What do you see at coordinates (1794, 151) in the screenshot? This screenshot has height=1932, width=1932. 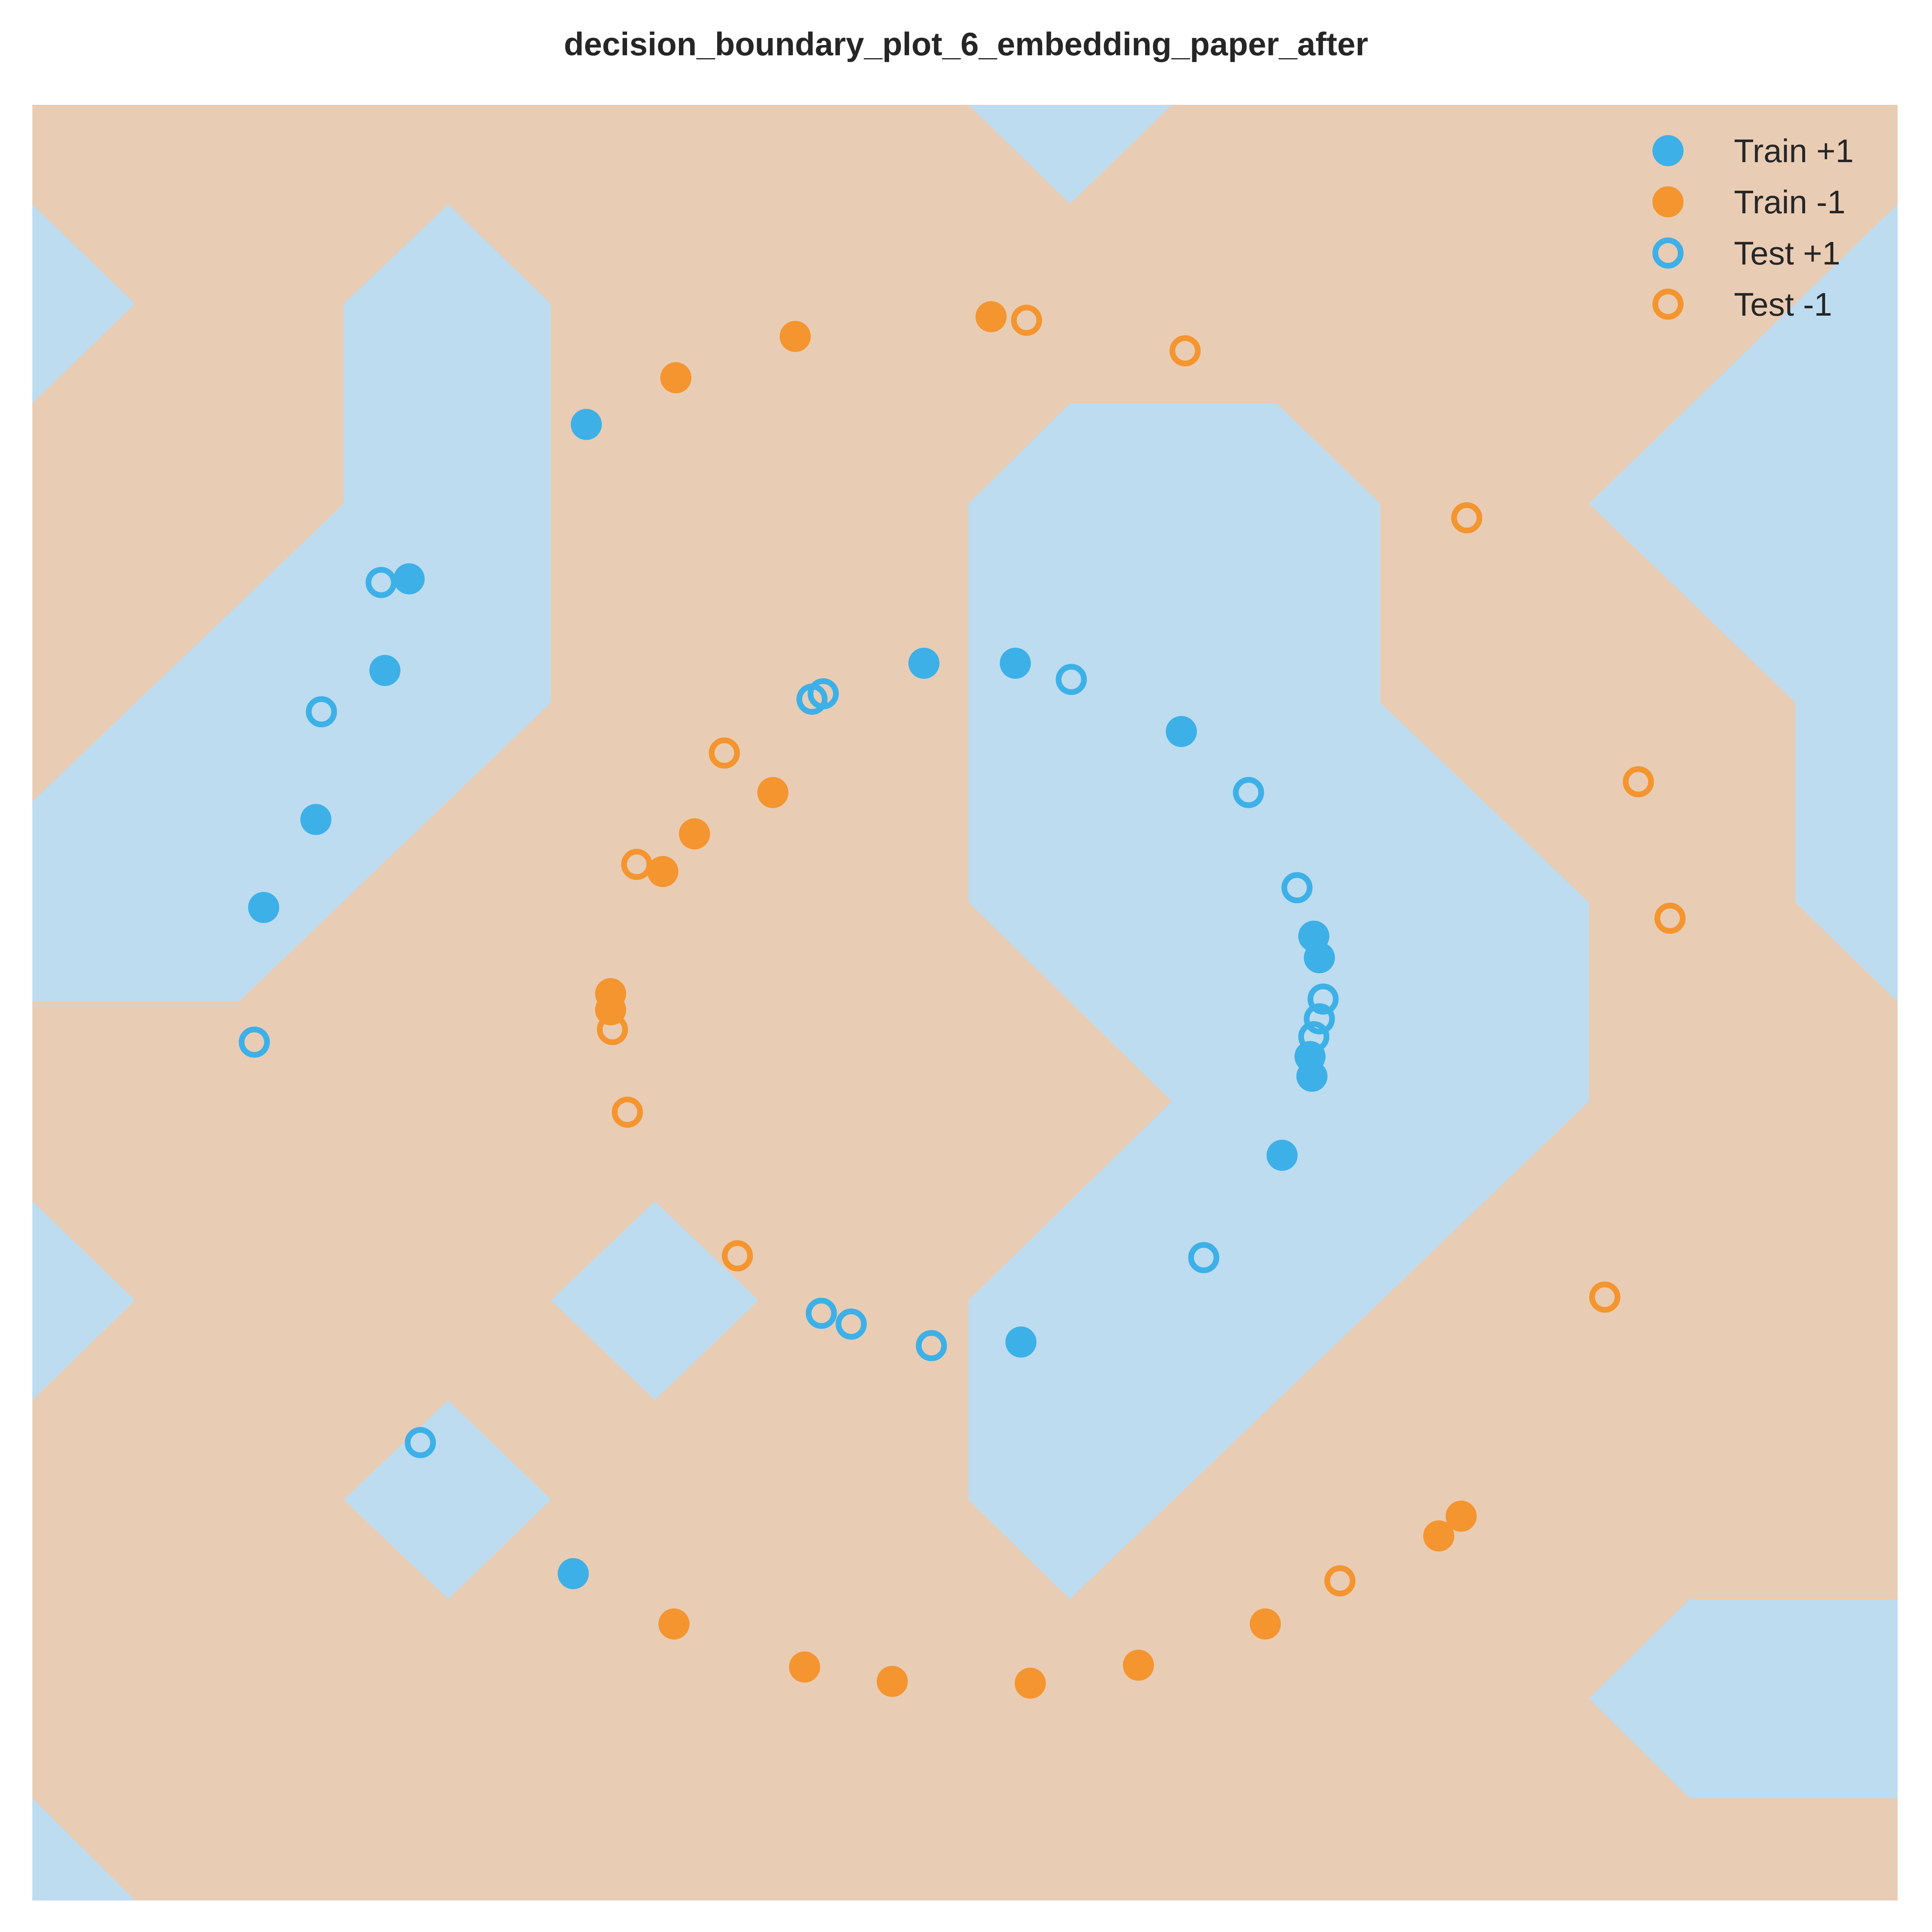 I see `legend-label: Train +1` at bounding box center [1794, 151].